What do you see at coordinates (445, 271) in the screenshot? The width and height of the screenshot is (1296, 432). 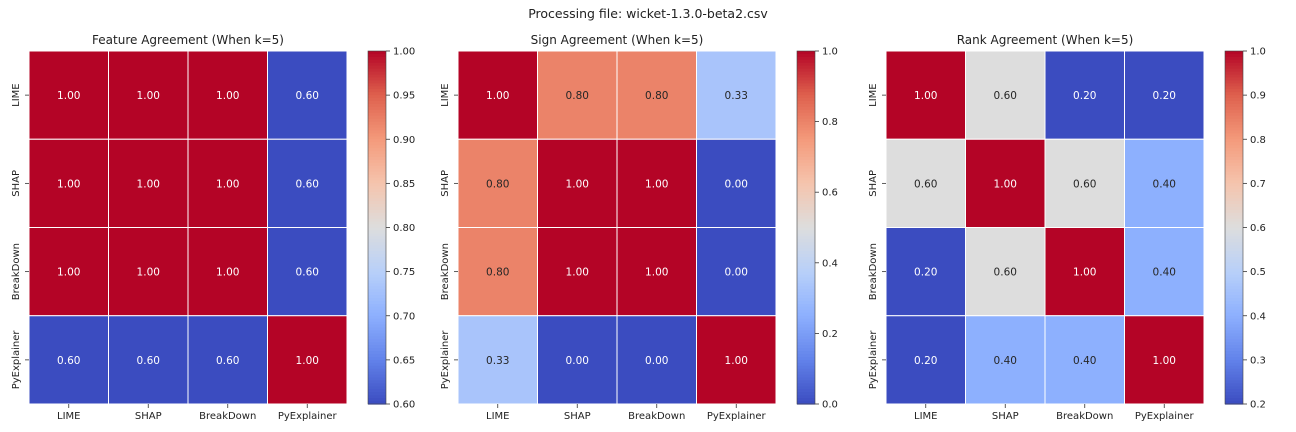 I see `y-tick-label: BreakDown` at bounding box center [445, 271].